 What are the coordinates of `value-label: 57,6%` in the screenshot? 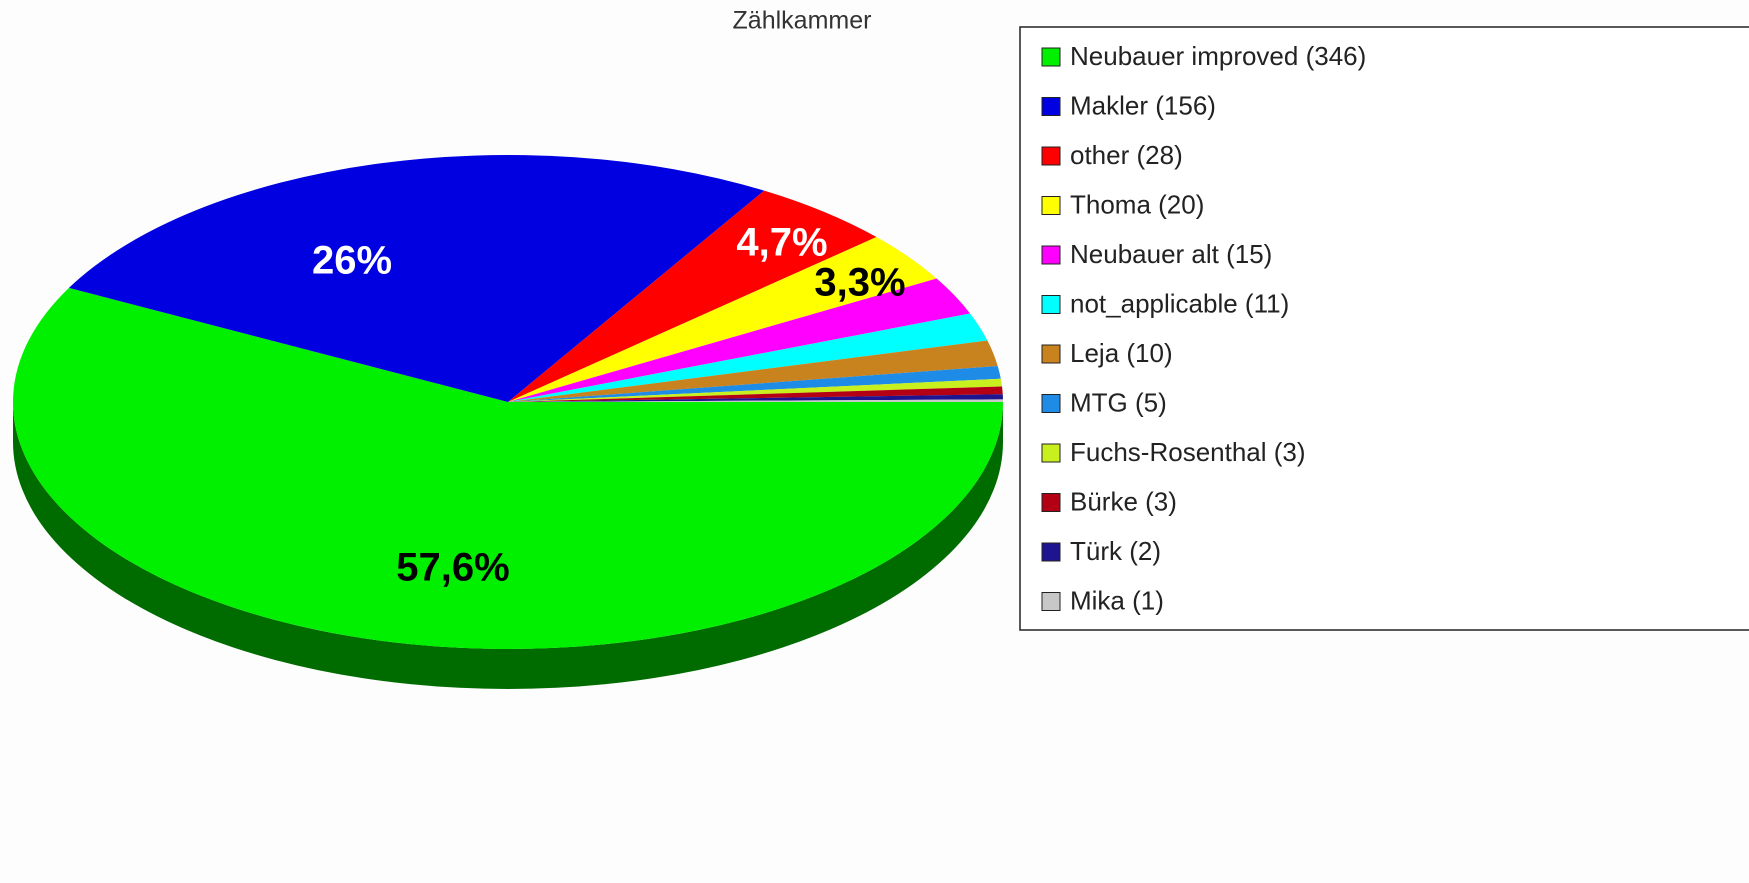 It's located at (452, 568).